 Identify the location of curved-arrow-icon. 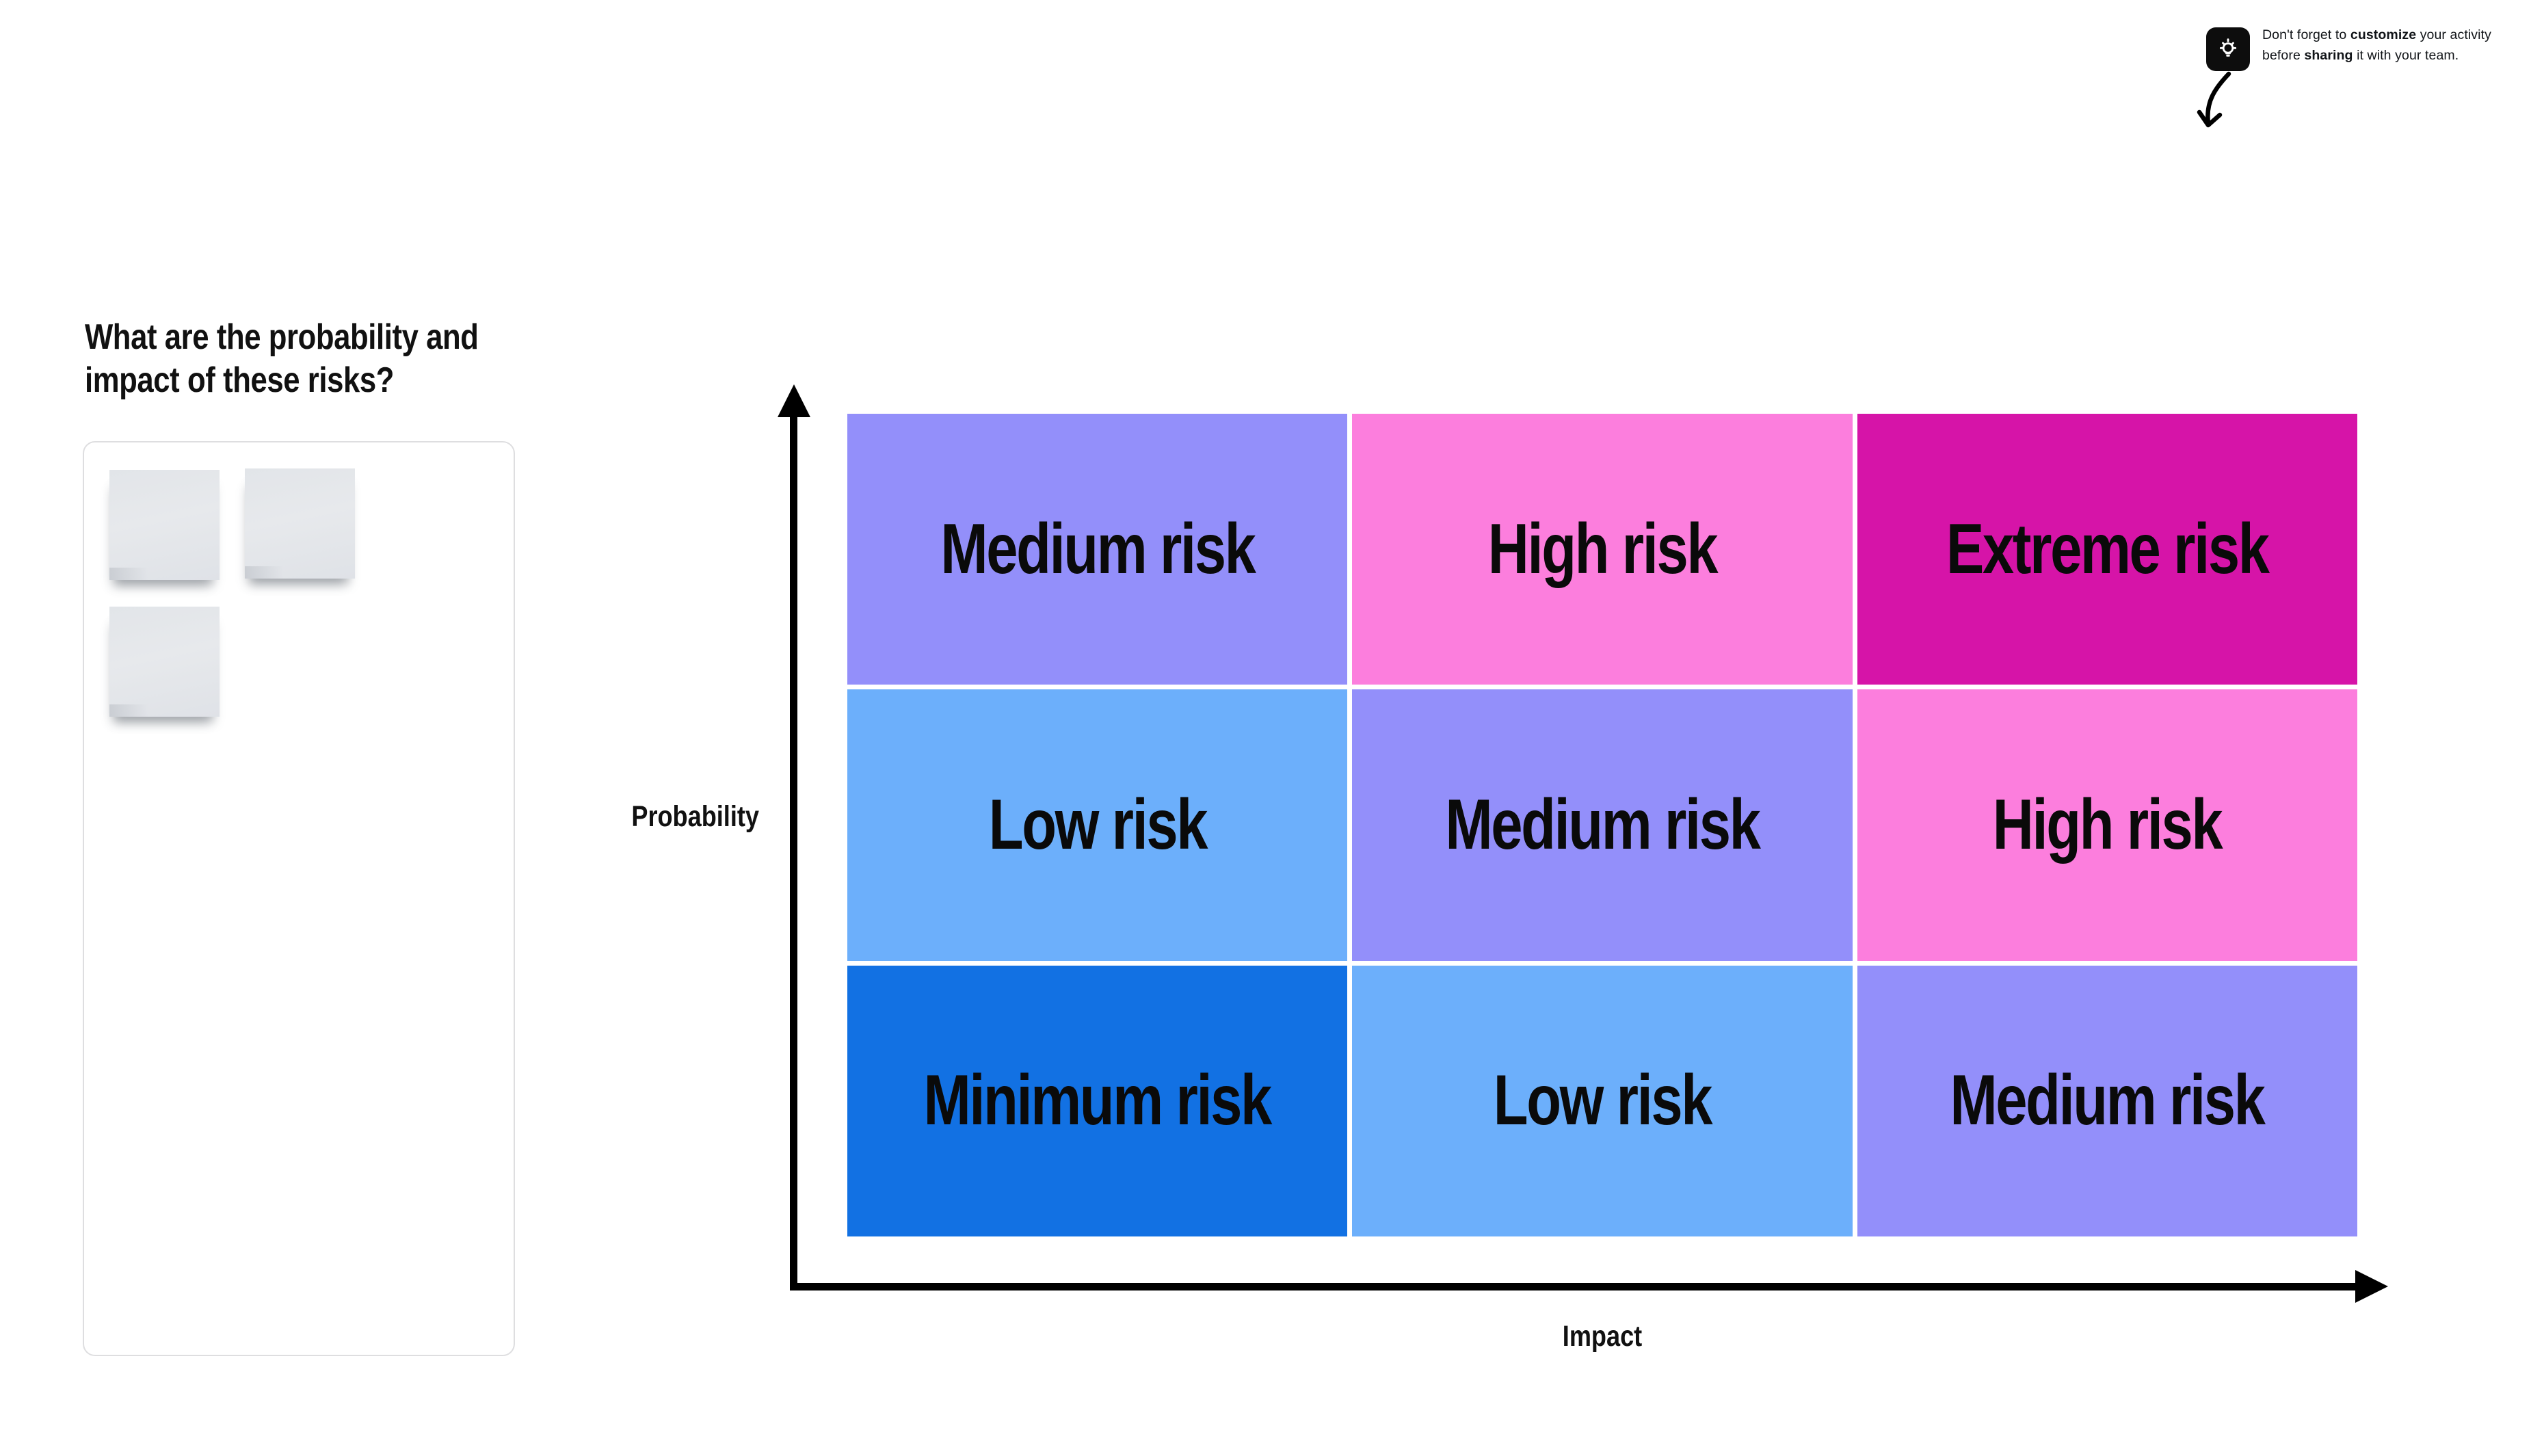
(2214, 99).